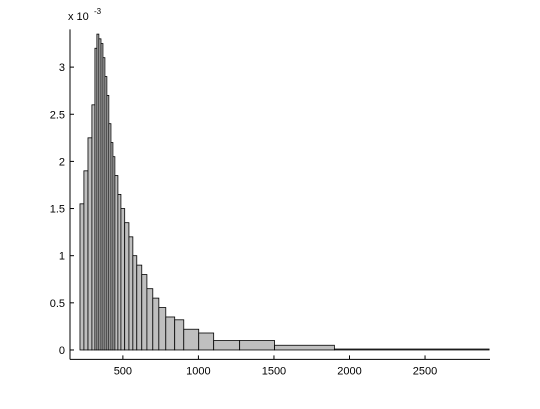 The image size is (540, 409). Describe the element at coordinates (62, 68) in the screenshot. I see `y-tick-label: 3` at that location.